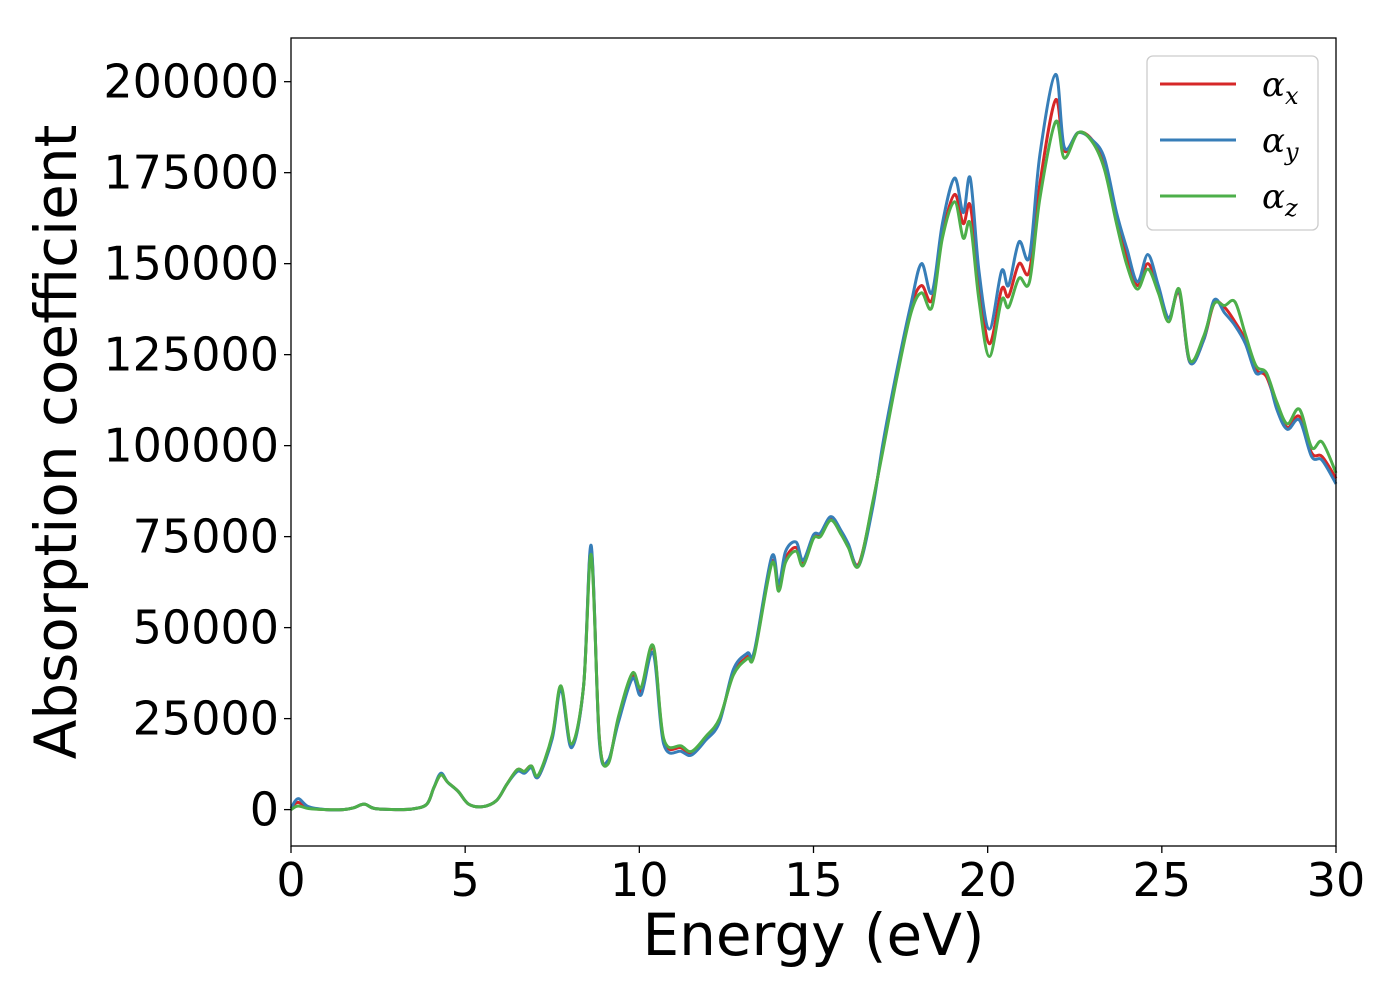  I want to click on y-tick-label: 50000, so click(206, 628).